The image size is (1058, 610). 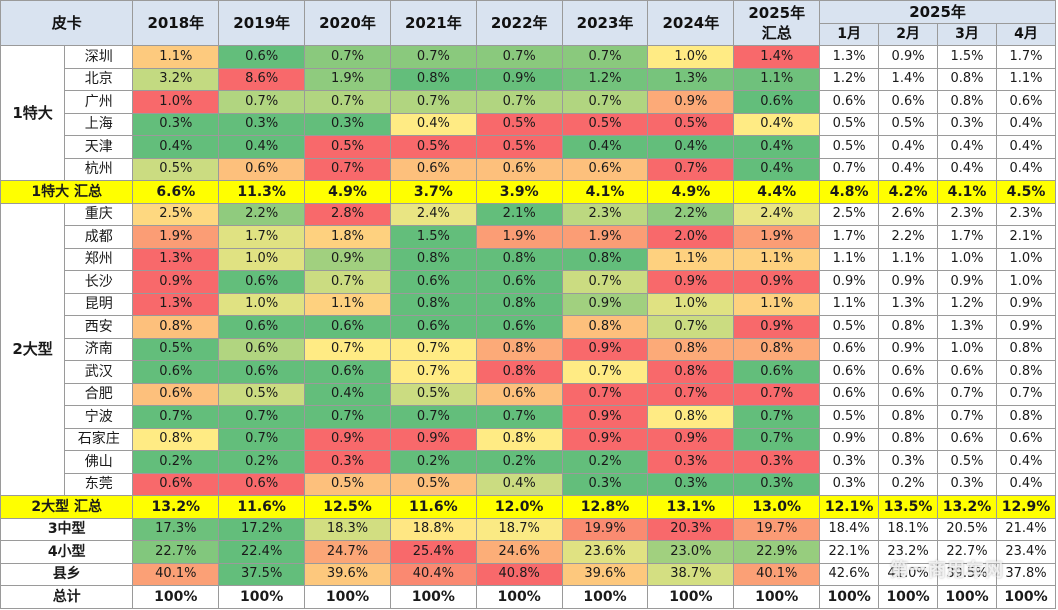 I want to click on summary-label: 2大型 汇总, so click(x=67, y=507).